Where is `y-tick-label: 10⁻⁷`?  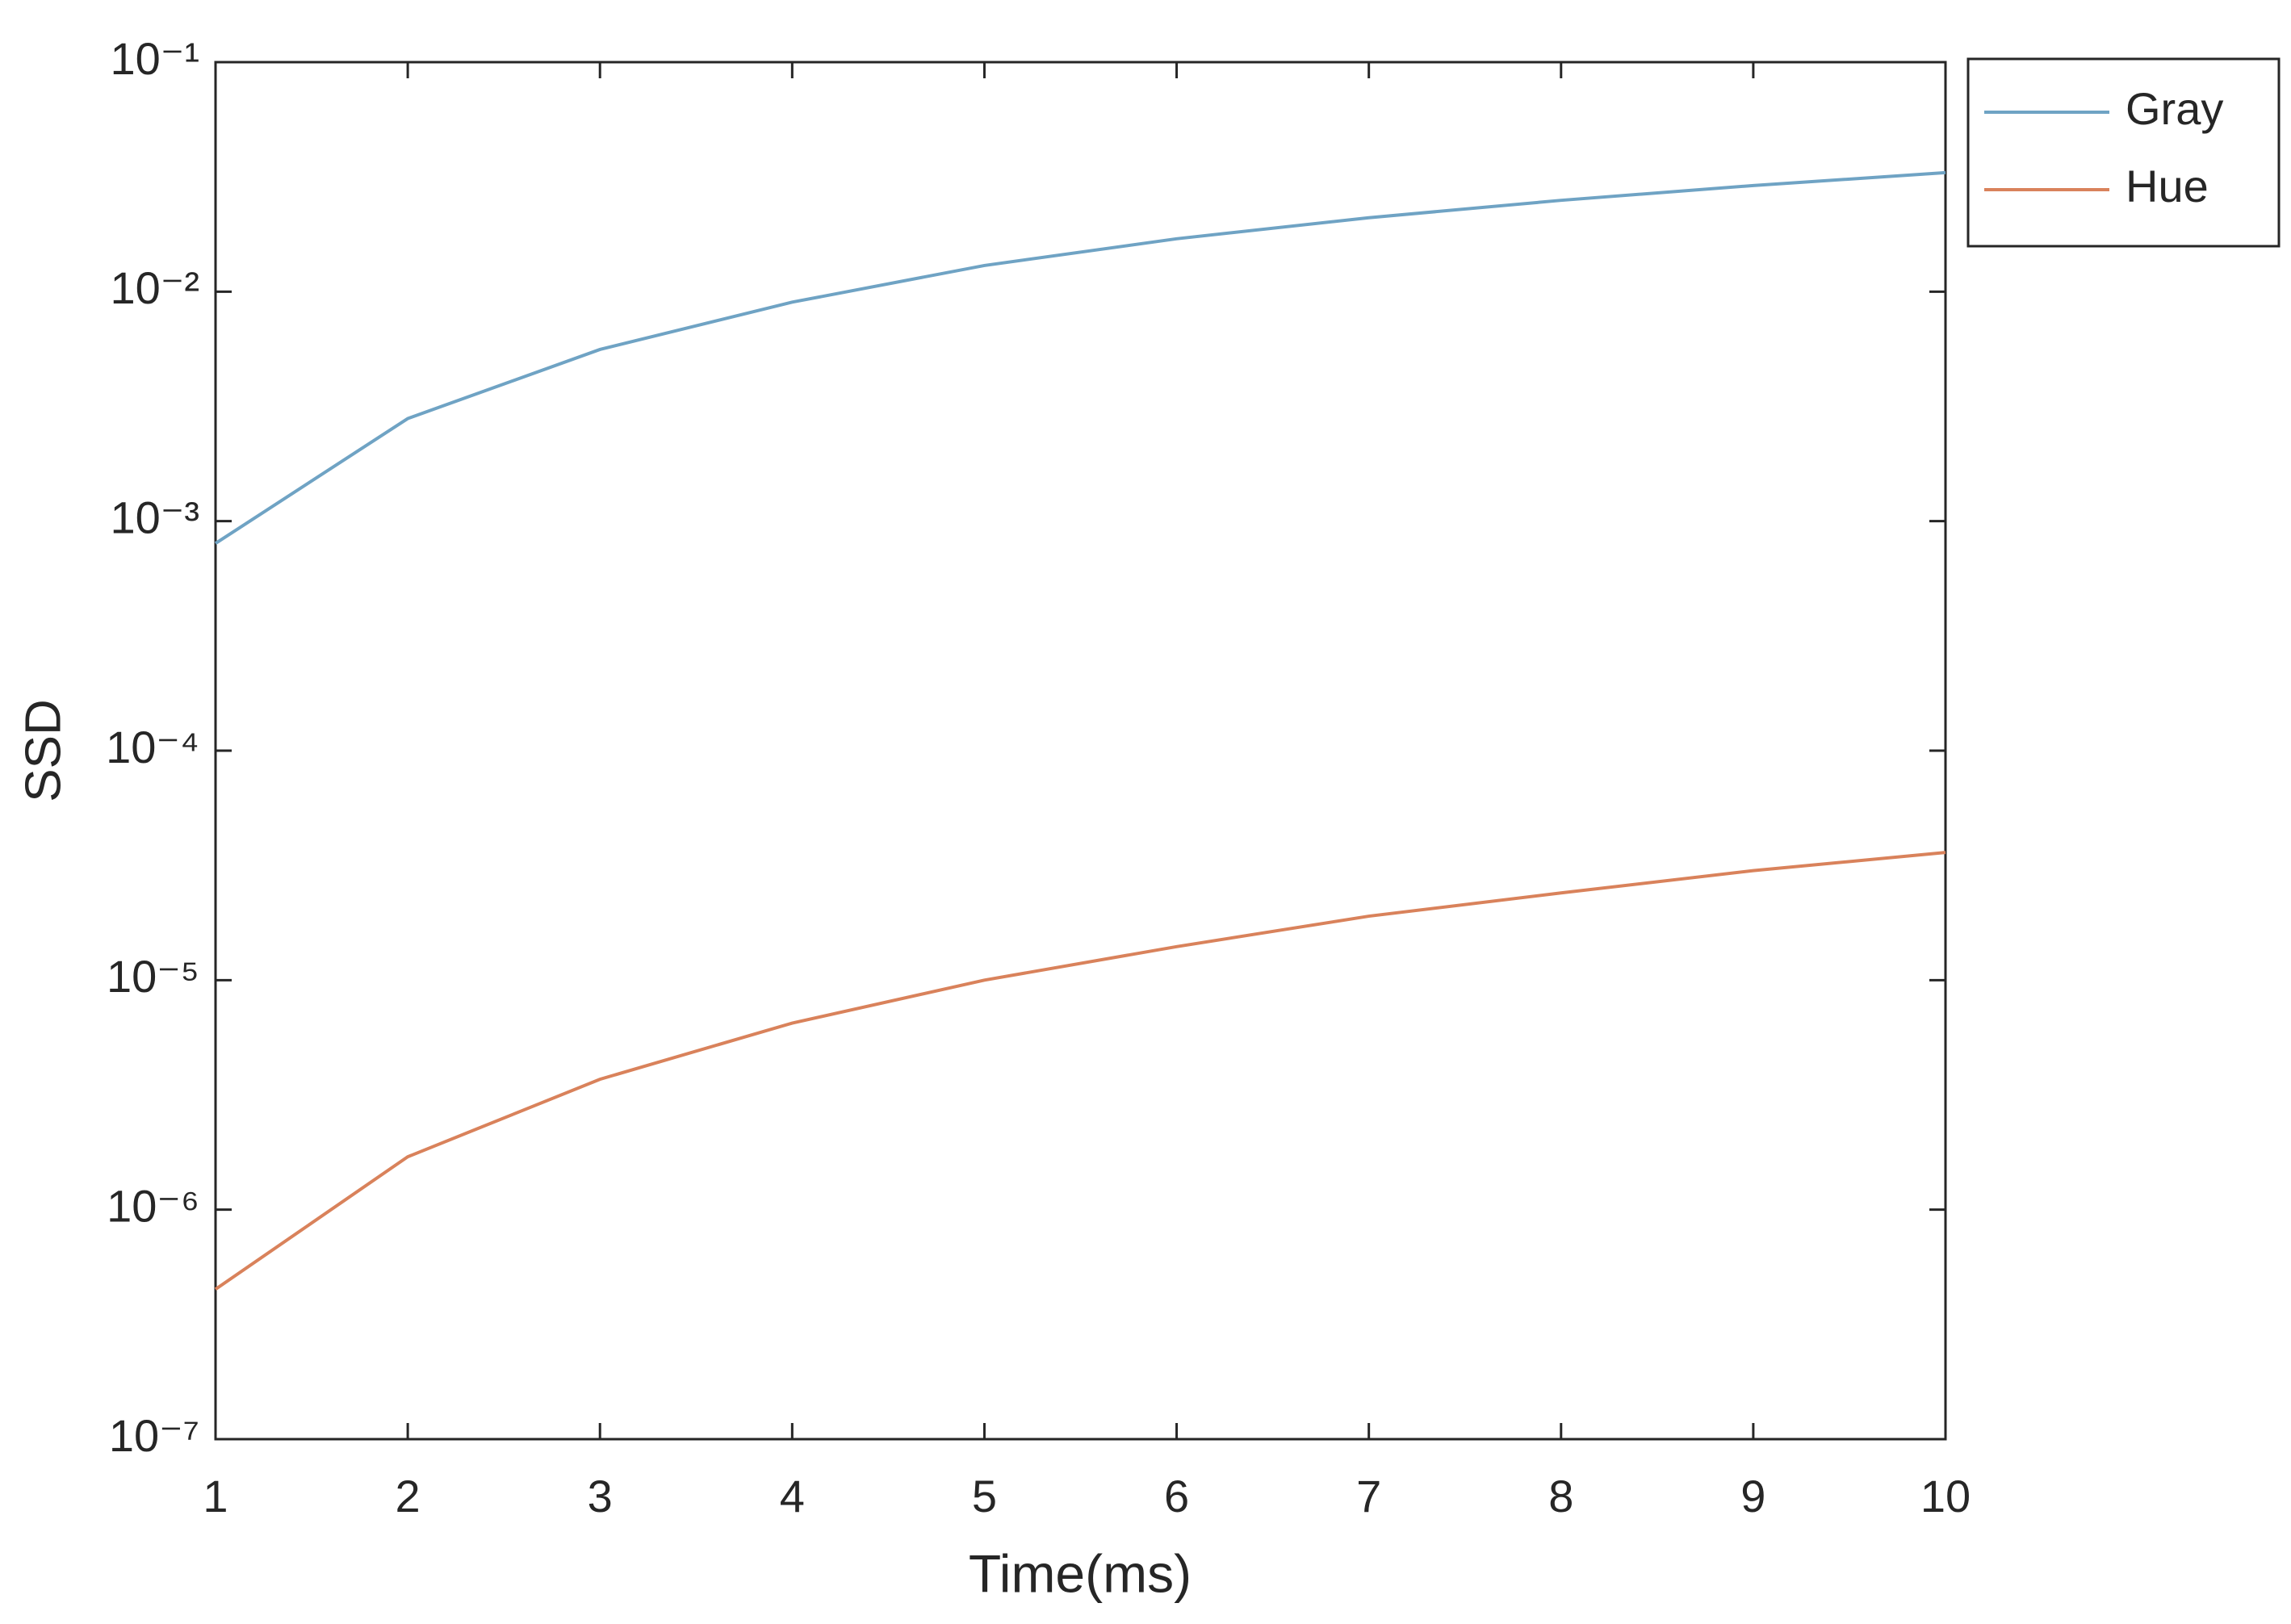 y-tick-label: 10⁻⁷ is located at coordinates (154, 1435).